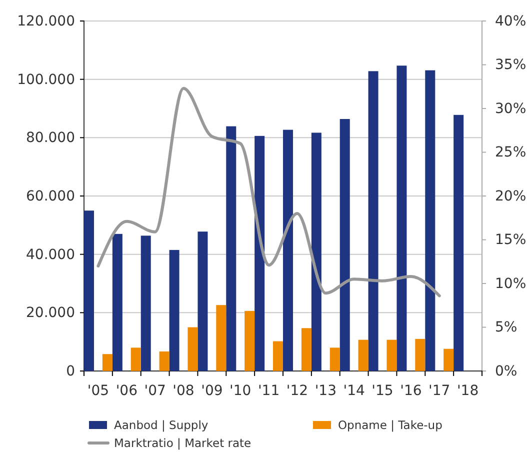 This screenshot has height=454, width=527. Describe the element at coordinates (506, 371) in the screenshot. I see `y2-tick-label: 0%` at that location.